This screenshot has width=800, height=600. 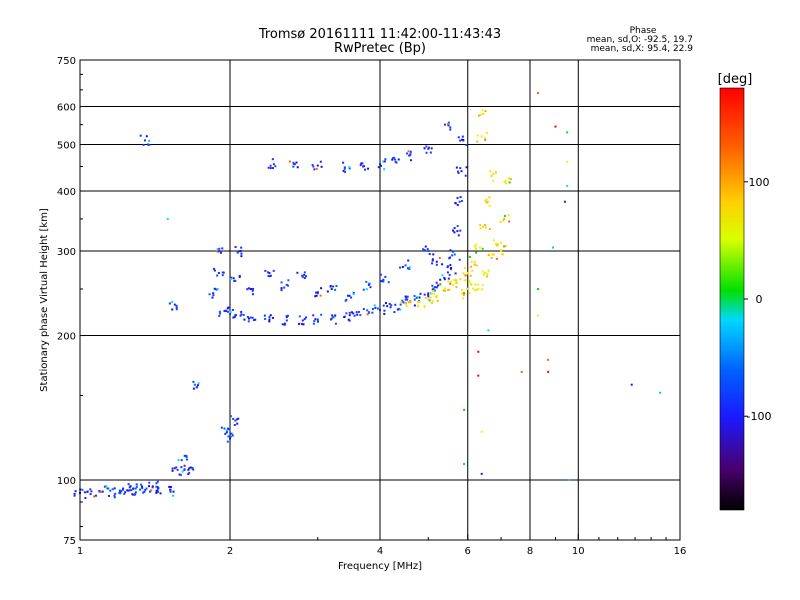 What do you see at coordinates (380, 551) in the screenshot?
I see `x-tick-label: 4` at bounding box center [380, 551].